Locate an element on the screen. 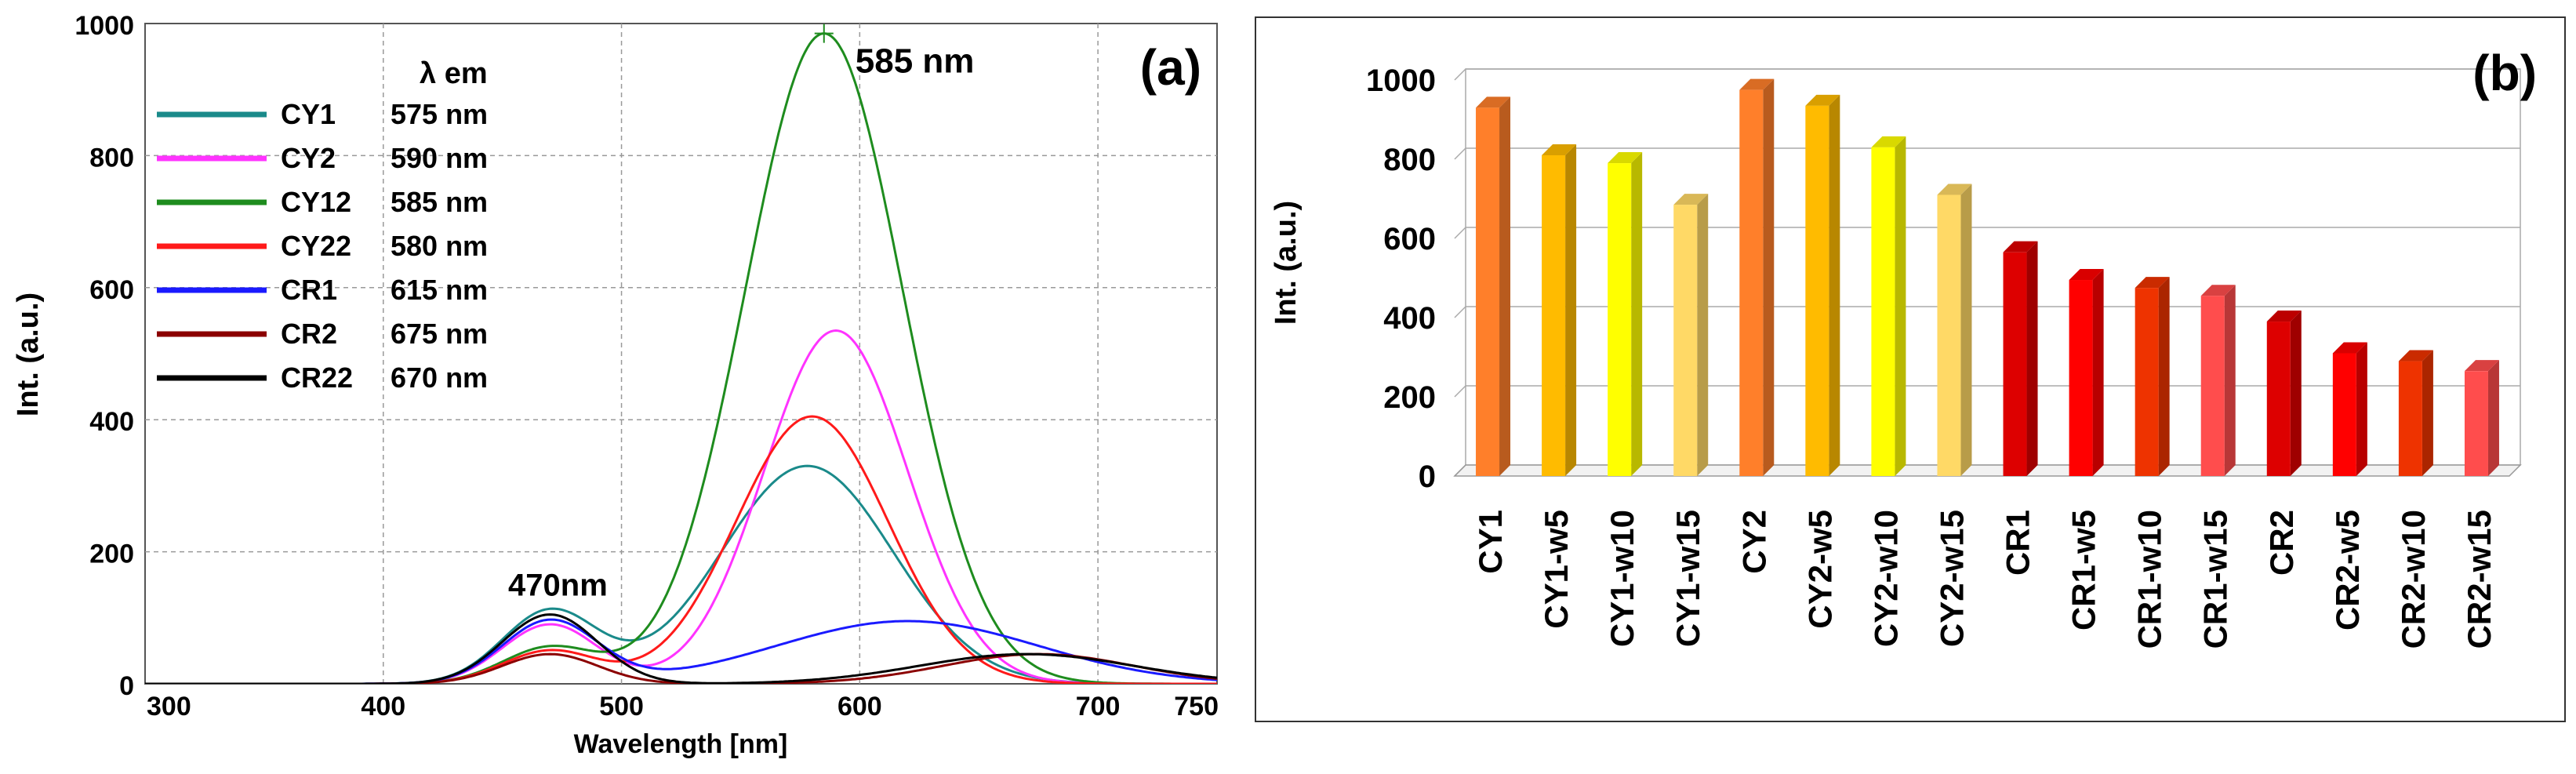 The height and width of the screenshot is (774, 2576). legend-value: 675 nm is located at coordinates (439, 334).